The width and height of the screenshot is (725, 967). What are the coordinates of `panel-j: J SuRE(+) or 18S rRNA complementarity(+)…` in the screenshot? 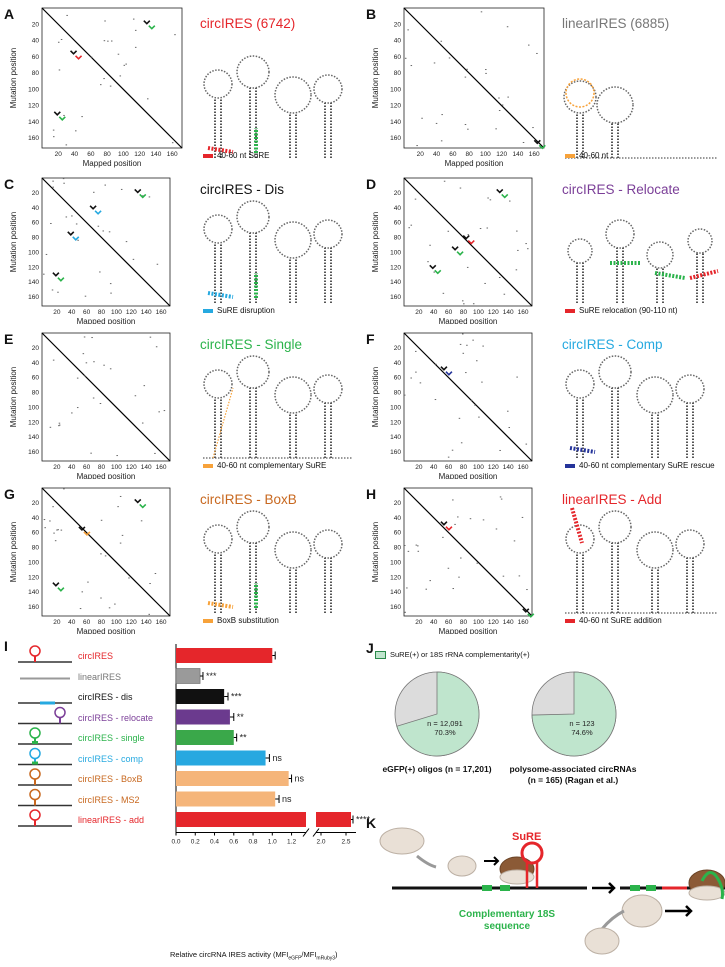 It's located at (543, 723).